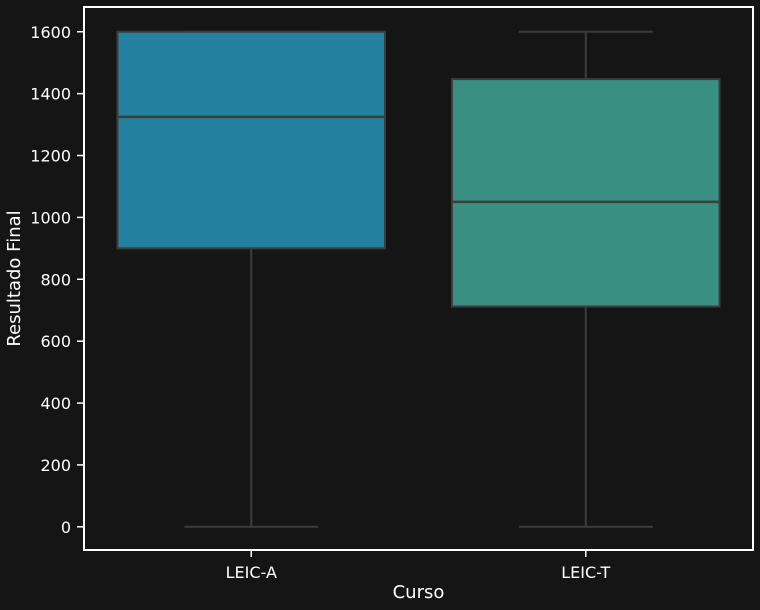 This screenshot has height=610, width=760. What do you see at coordinates (50, 156) in the screenshot?
I see `y-tick-label: 1200` at bounding box center [50, 156].